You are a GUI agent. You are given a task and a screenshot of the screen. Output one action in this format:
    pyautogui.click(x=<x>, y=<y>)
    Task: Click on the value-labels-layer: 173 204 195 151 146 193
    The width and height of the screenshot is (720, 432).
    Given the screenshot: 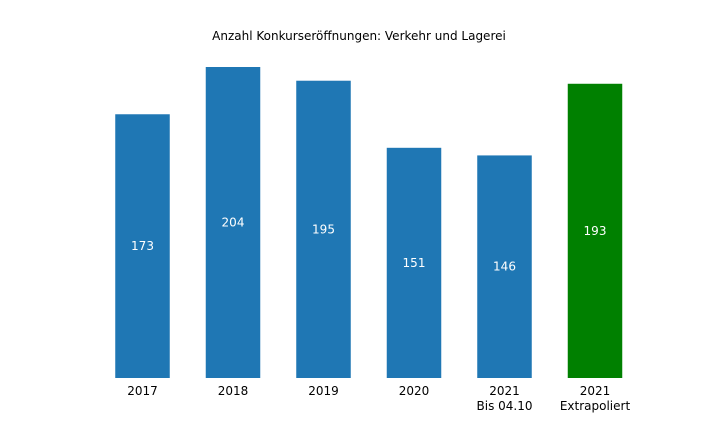 What is the action you would take?
    pyautogui.click(x=368, y=245)
    